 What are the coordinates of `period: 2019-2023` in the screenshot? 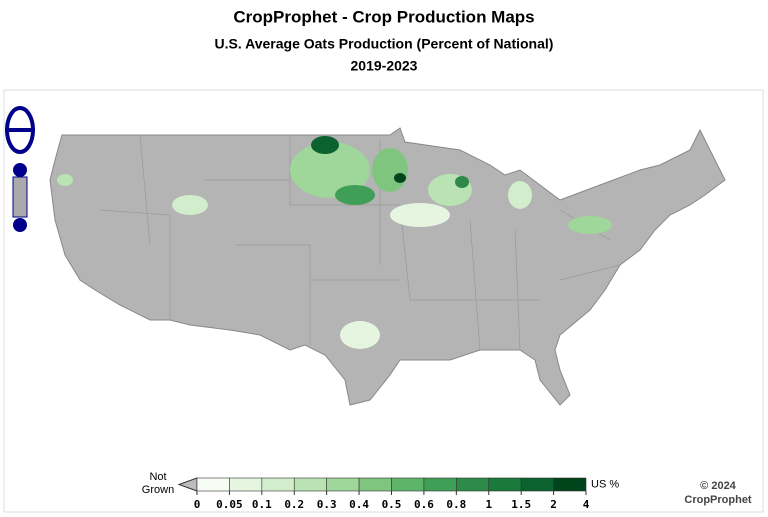 It's located at (384, 66).